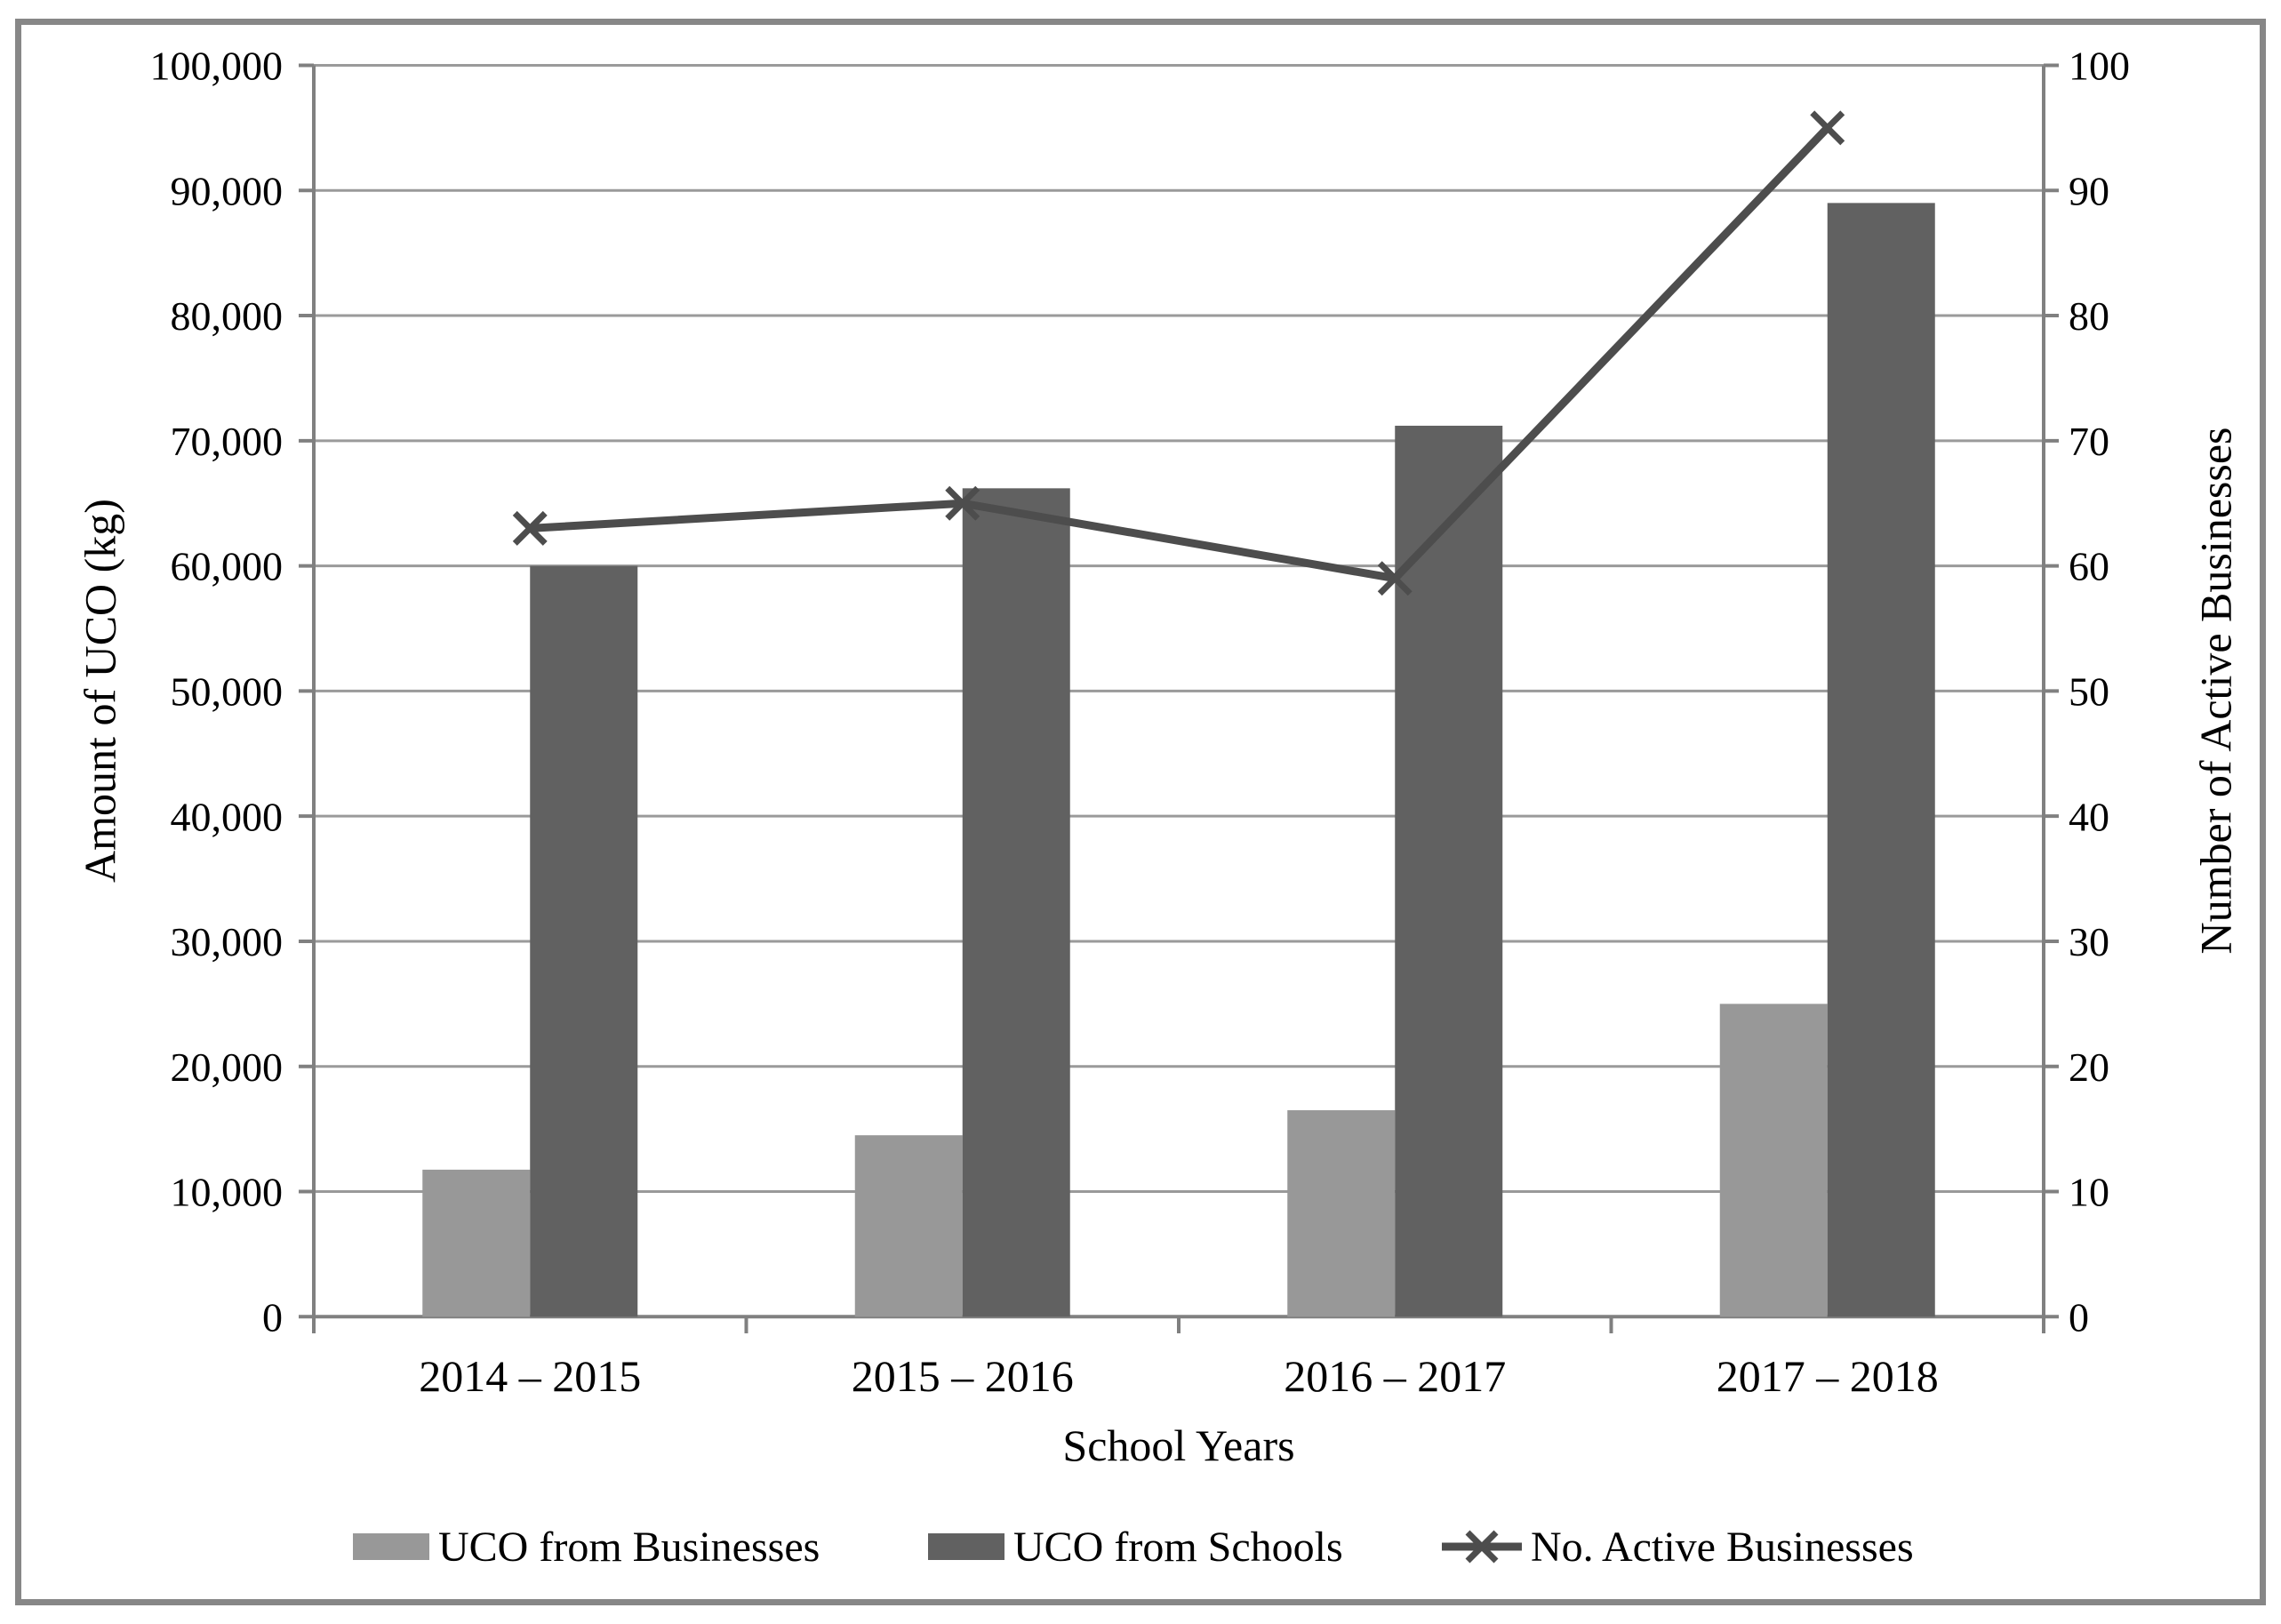 Image resolution: width=2281 pixels, height=1624 pixels. Describe the element at coordinates (2089, 316) in the screenshot. I see `y-tick-label-right: 80` at that location.